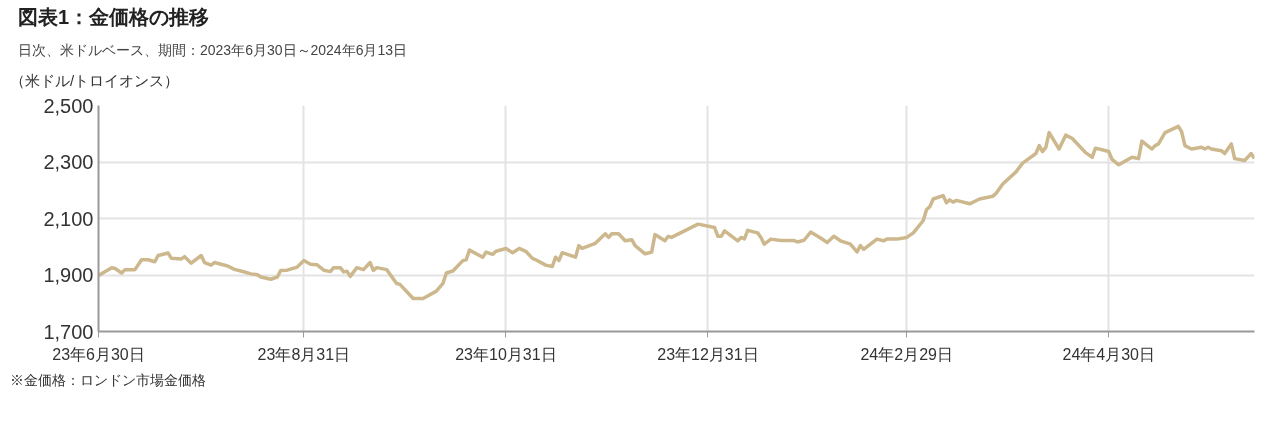 Image resolution: width=1280 pixels, height=422 pixels. Describe the element at coordinates (213, 50) in the screenshot. I see `chart-subtitle: 日次、米ドルベース、期間：2023年6月30日～2024年6月13日` at that location.